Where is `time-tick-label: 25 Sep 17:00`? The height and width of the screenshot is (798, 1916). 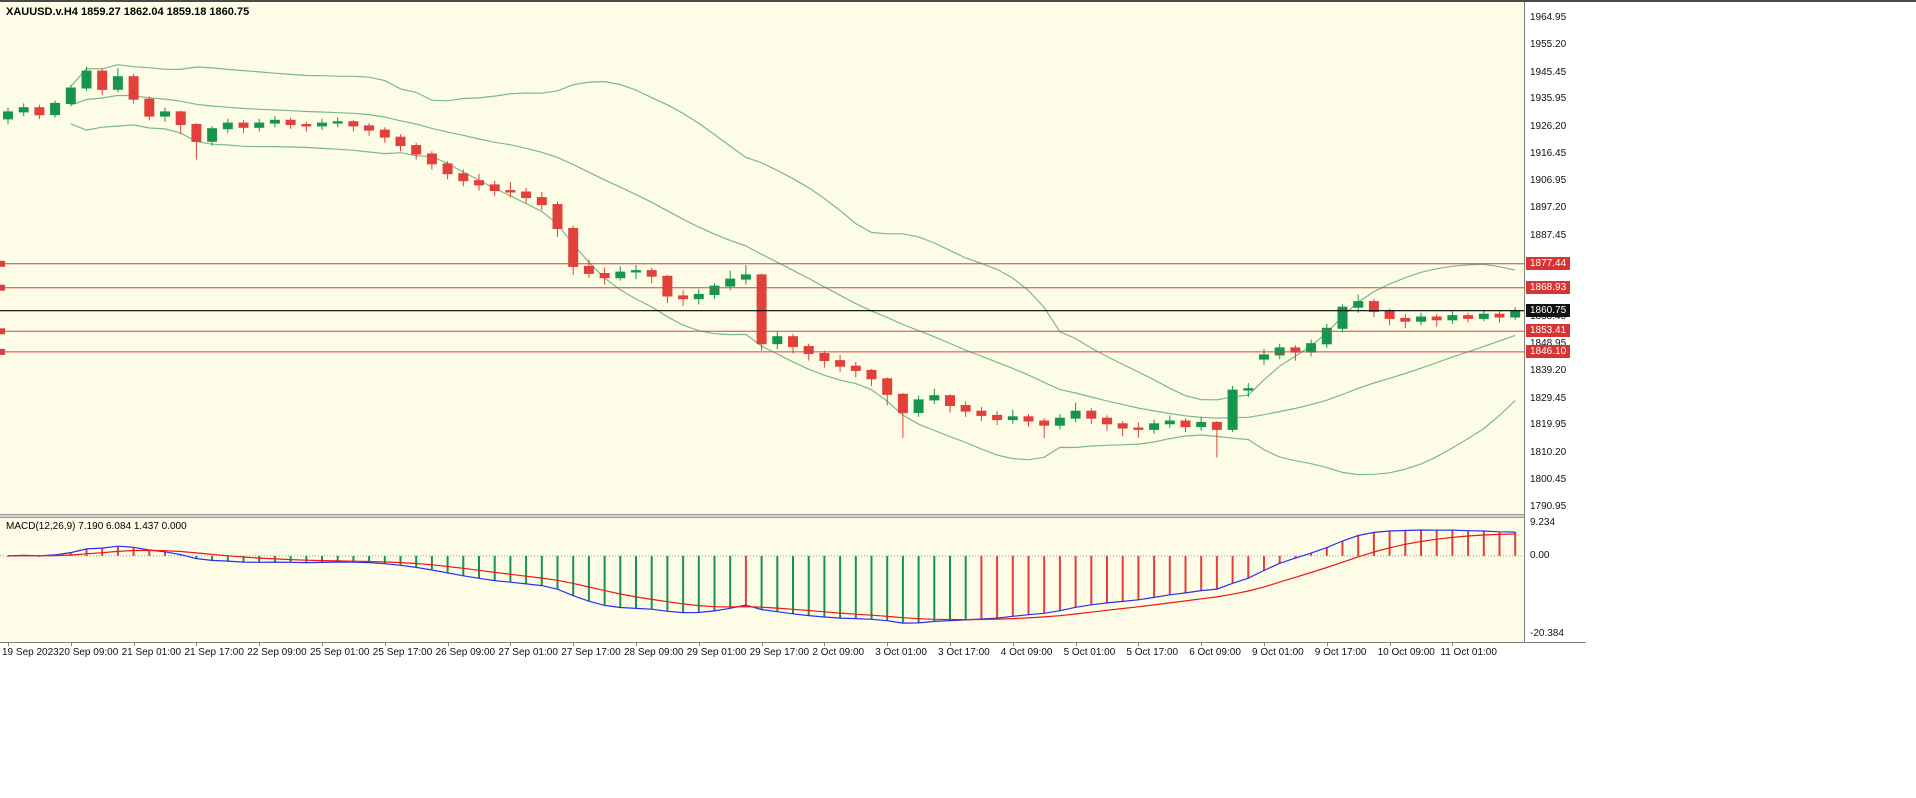
time-tick-label: 25 Sep 17:00 is located at coordinates (402, 652).